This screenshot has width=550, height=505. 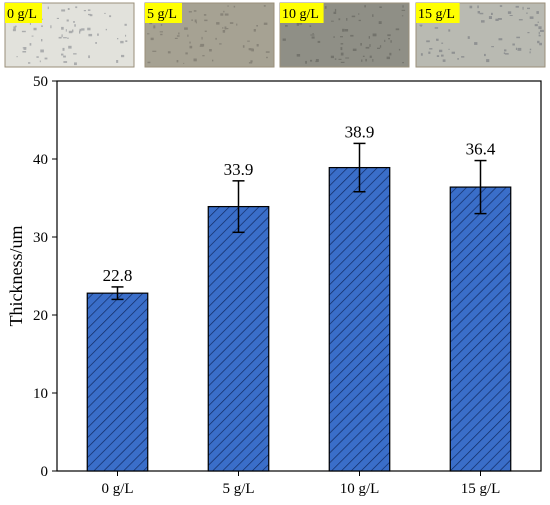 What do you see at coordinates (300, 484) in the screenshot?
I see `x-axis-ticks: 0 g/L 5 g/L 10 g/L 15 g/L` at bounding box center [300, 484].